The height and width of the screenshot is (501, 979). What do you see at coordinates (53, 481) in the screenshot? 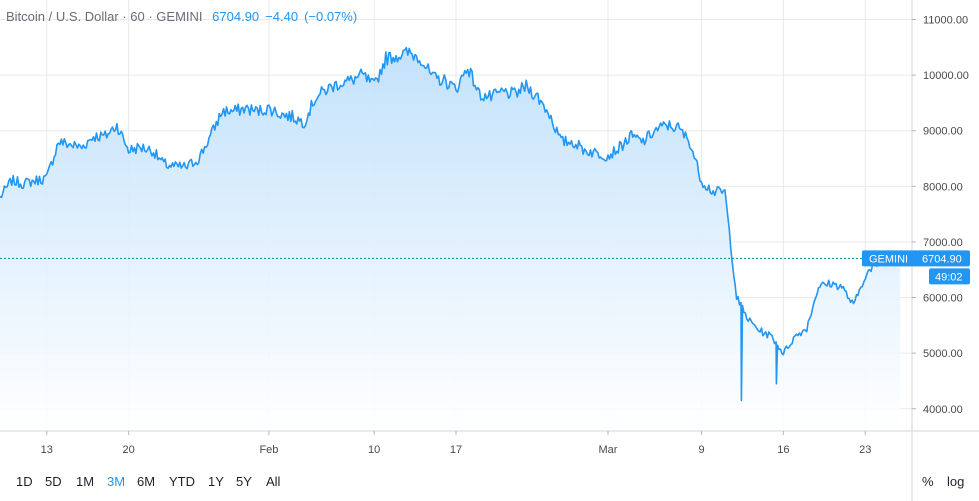
I see `range-5d-button: 5D` at bounding box center [53, 481].